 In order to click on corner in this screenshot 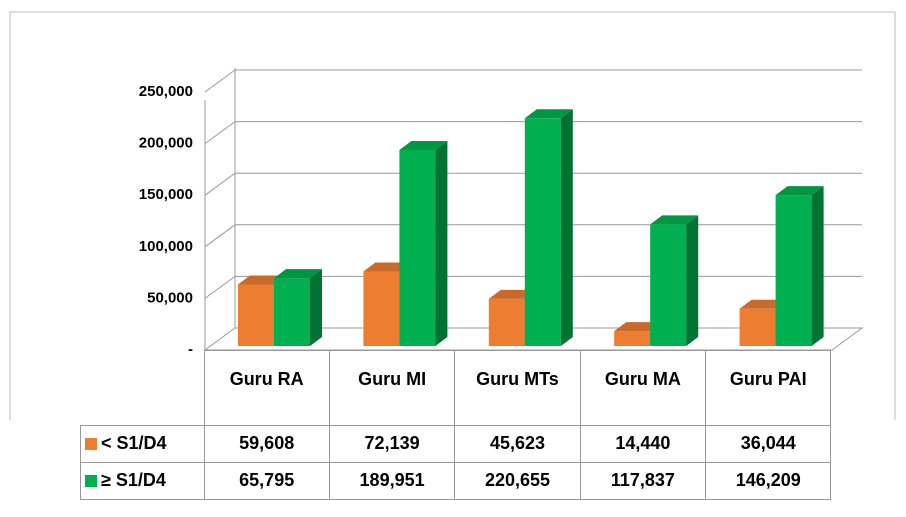, I will do `click(142, 388)`.